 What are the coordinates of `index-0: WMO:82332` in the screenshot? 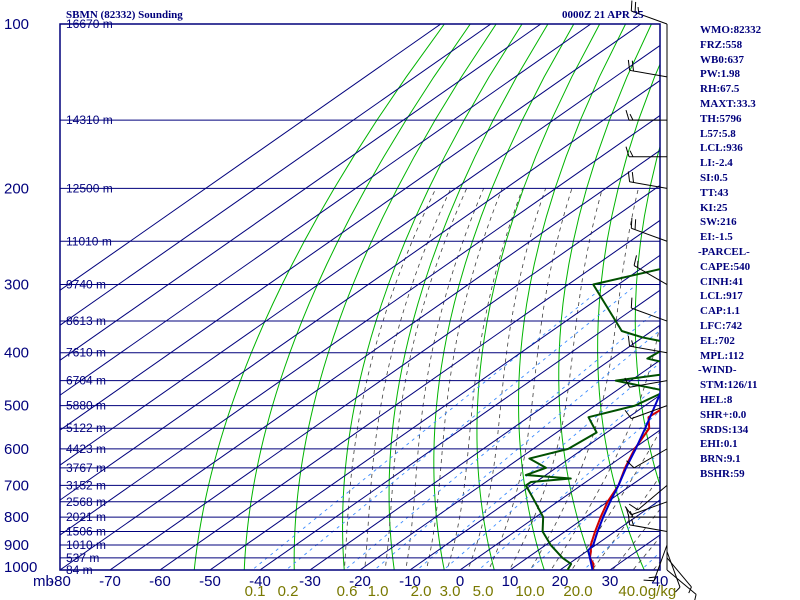 It's located at (731, 30).